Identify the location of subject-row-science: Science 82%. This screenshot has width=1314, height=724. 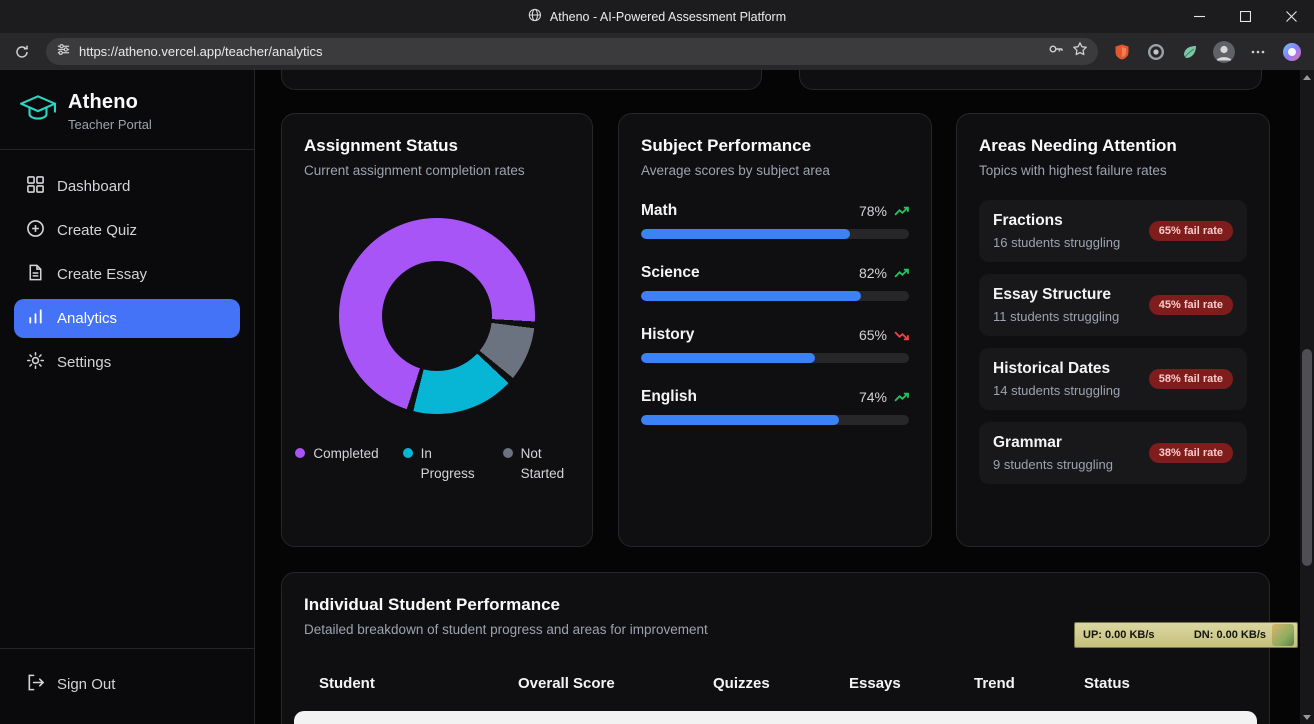
(775, 282).